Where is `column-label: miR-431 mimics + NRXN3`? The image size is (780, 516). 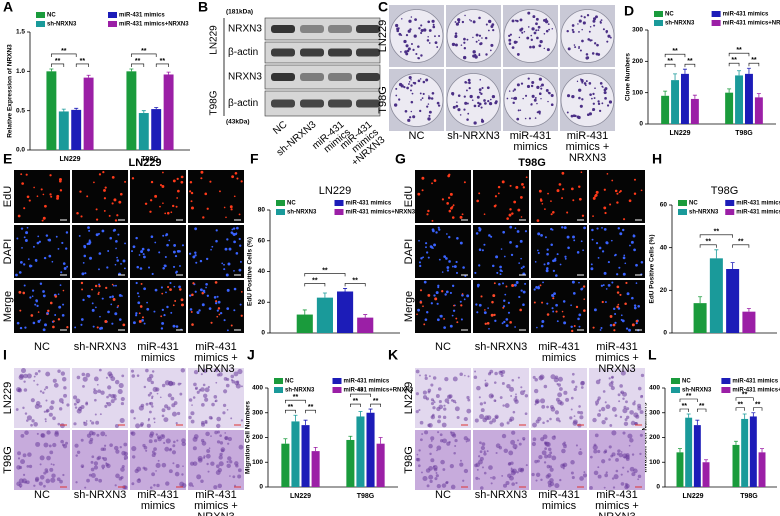 column-label: miR-431 mimics + NRXN3 is located at coordinates (216, 502).